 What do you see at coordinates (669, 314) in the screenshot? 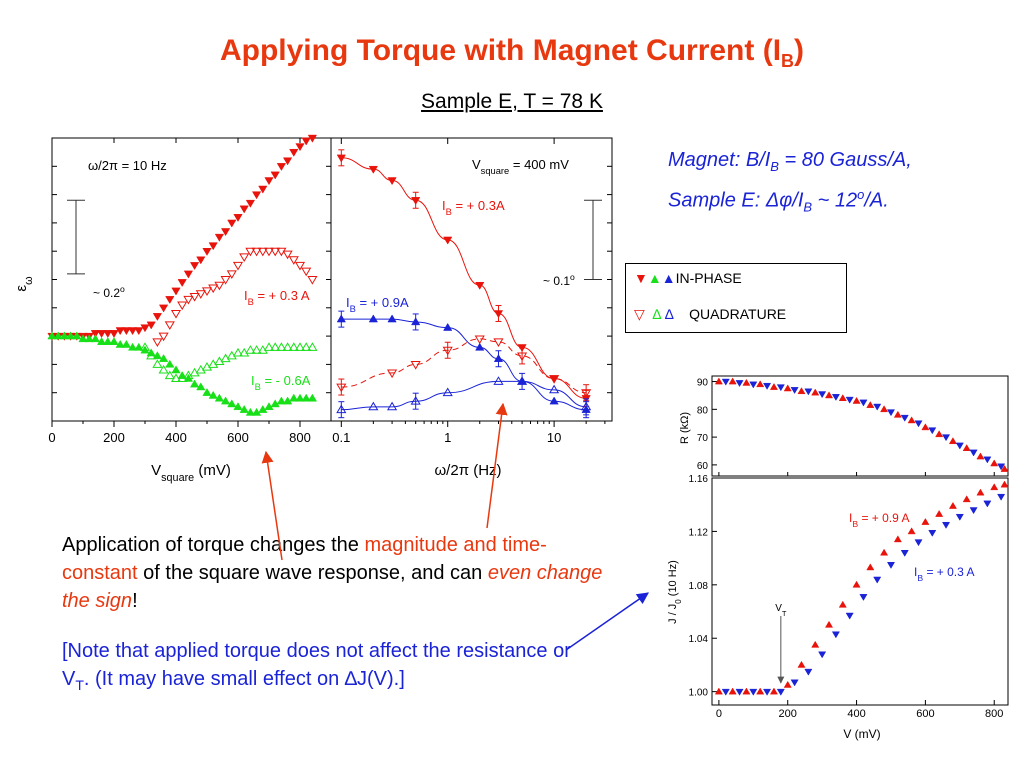
I see `blue-open-up-triangle-icon: ∆` at bounding box center [669, 314].